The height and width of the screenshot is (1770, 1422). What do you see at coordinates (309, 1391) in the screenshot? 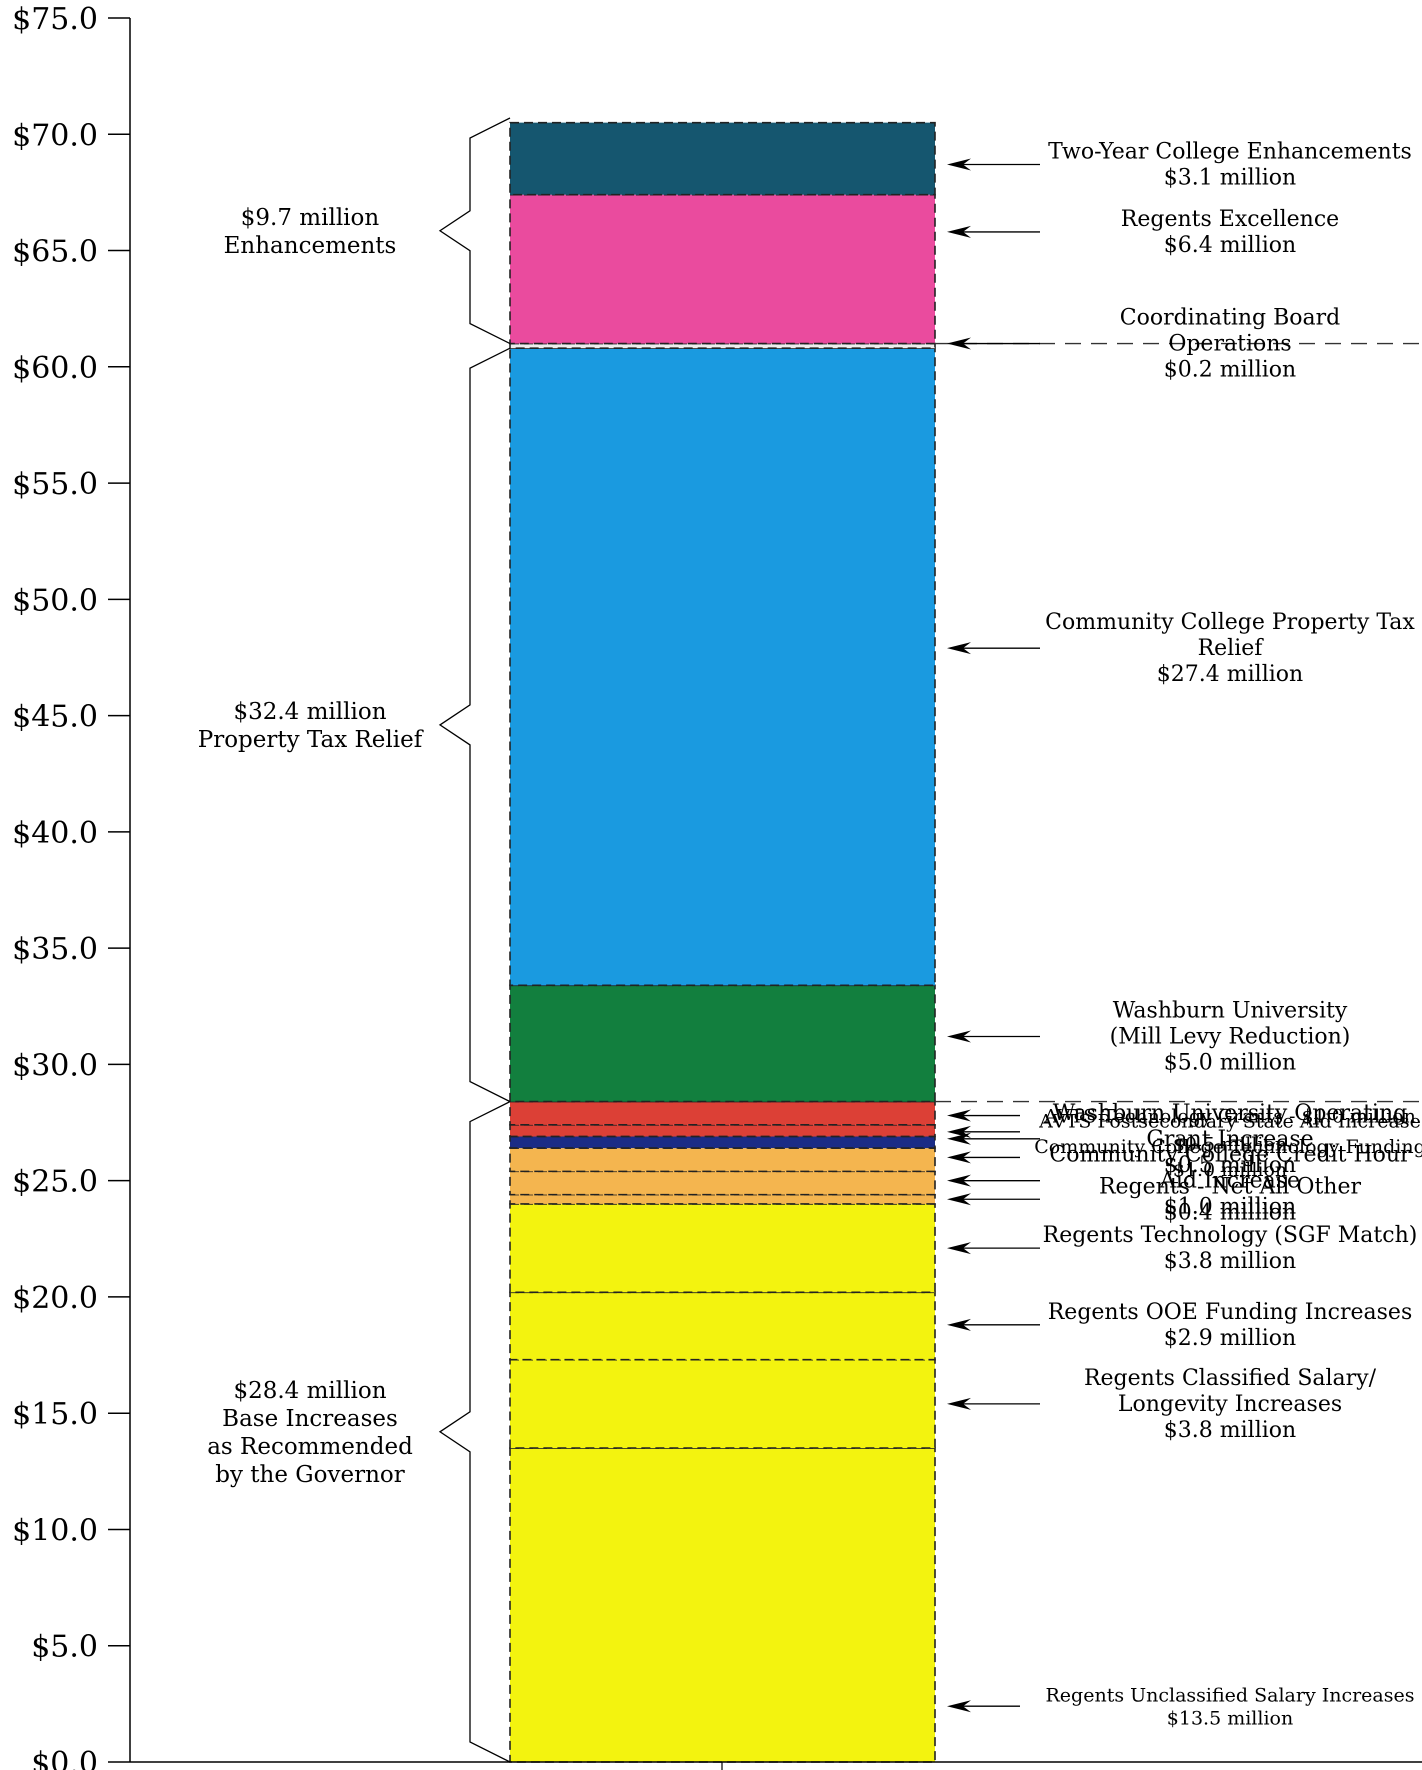
I see `group-label: $28.4 million` at bounding box center [309, 1391].